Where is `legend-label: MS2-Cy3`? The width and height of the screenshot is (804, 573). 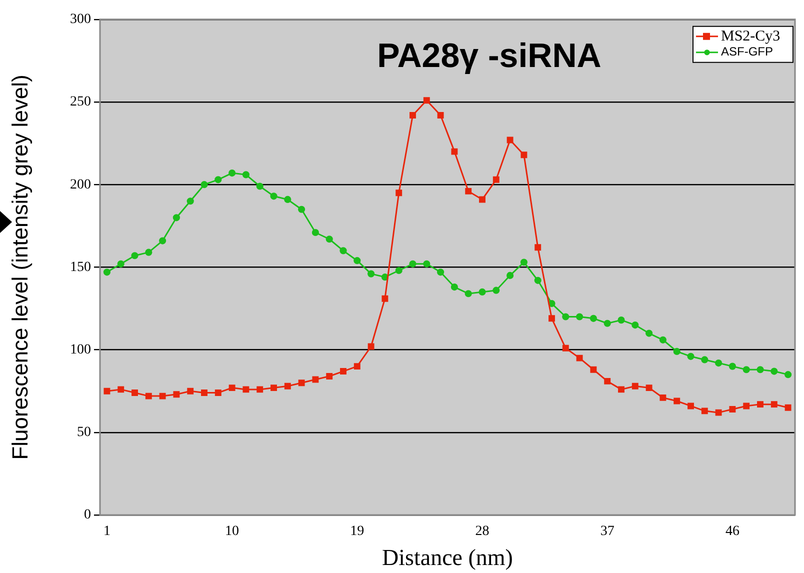 legend-label: MS2-Cy3 is located at coordinates (750, 36).